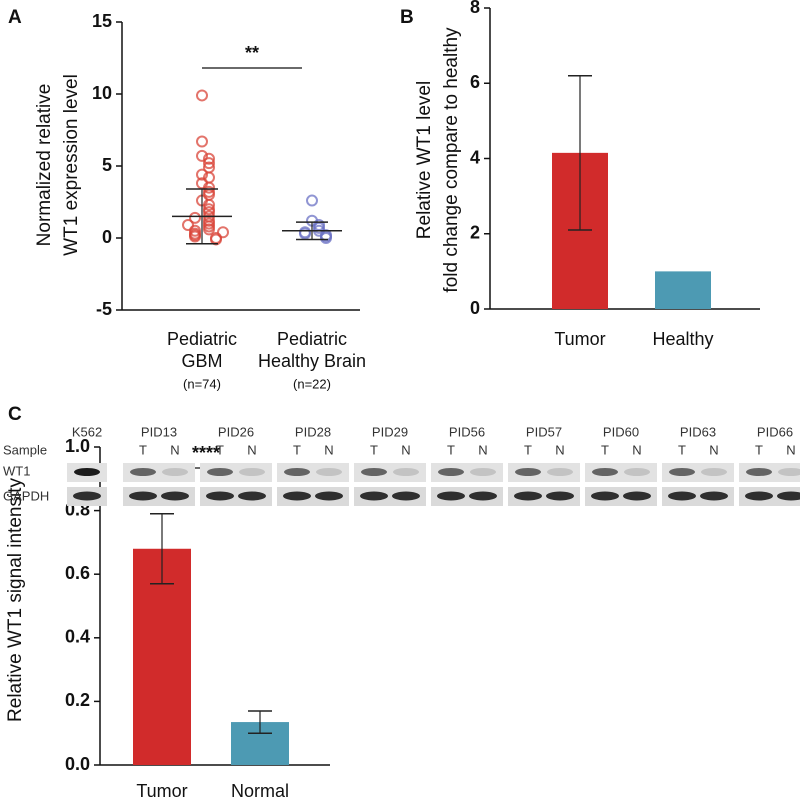 This screenshot has height=803, width=800. I want to click on blot-sample-label: PID56, so click(467, 431).